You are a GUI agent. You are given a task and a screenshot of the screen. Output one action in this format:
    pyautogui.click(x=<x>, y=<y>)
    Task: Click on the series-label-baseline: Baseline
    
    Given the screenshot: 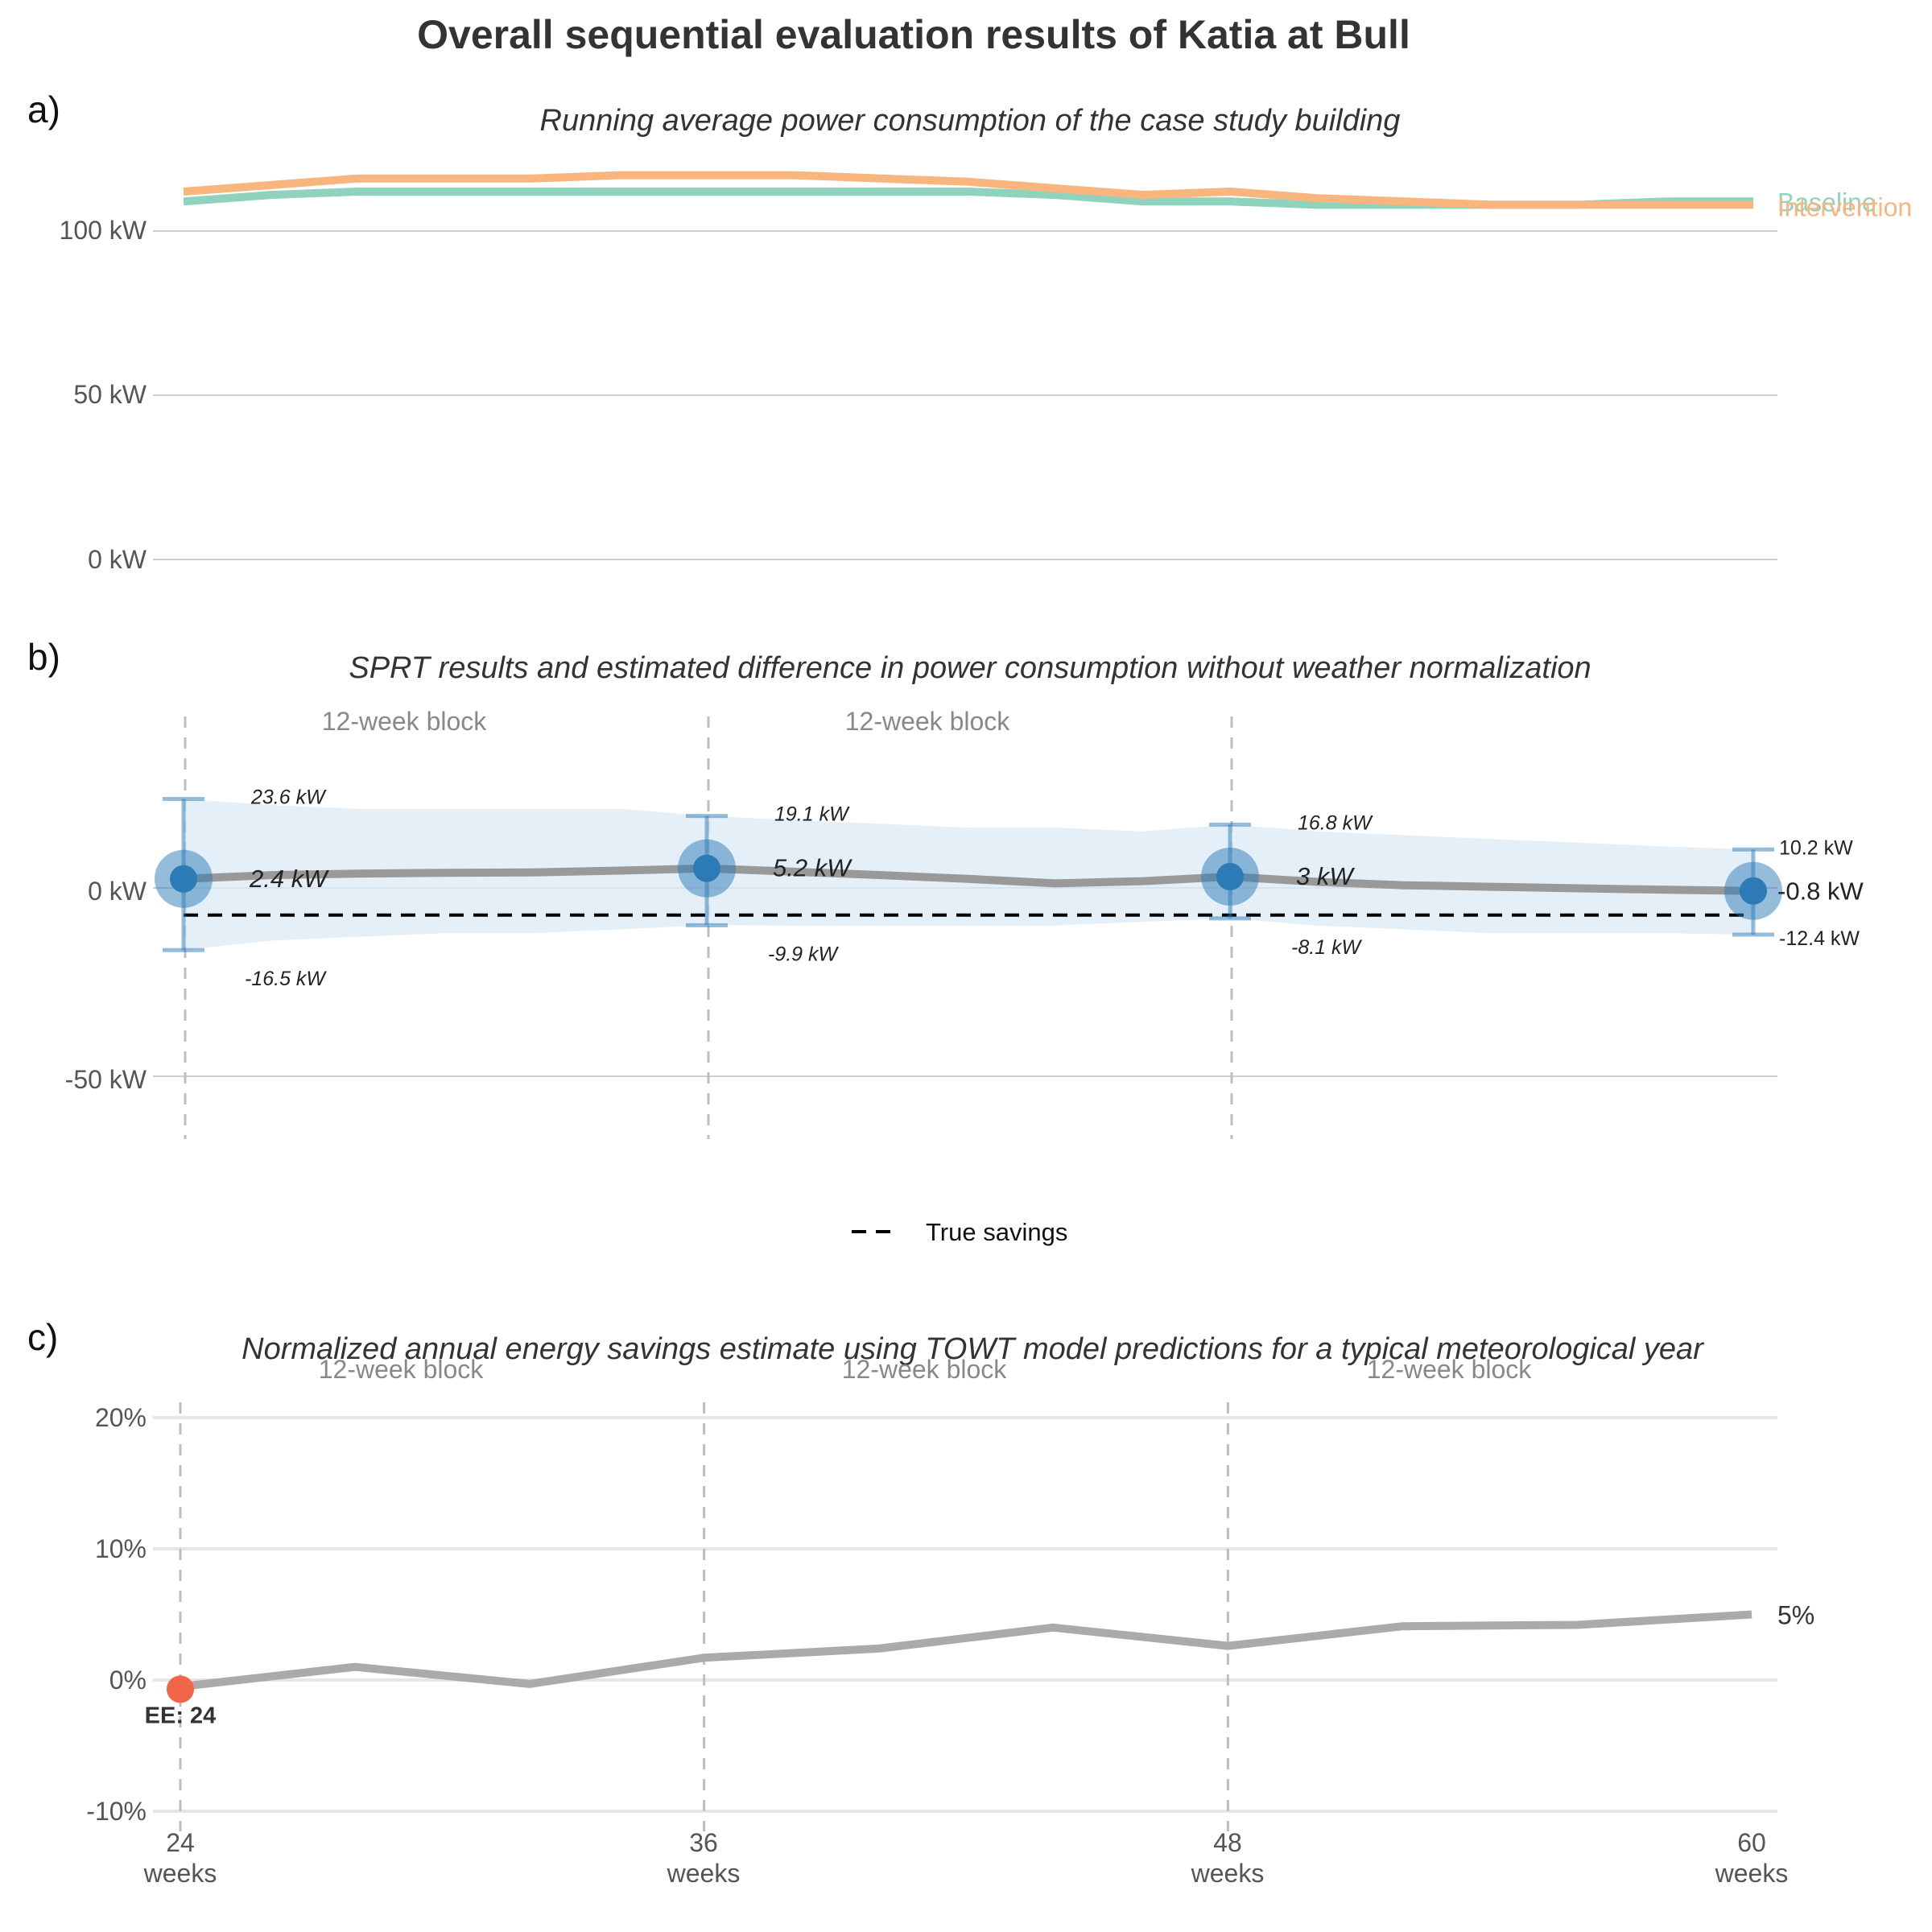 What is the action you would take?
    pyautogui.click(x=1826, y=202)
    